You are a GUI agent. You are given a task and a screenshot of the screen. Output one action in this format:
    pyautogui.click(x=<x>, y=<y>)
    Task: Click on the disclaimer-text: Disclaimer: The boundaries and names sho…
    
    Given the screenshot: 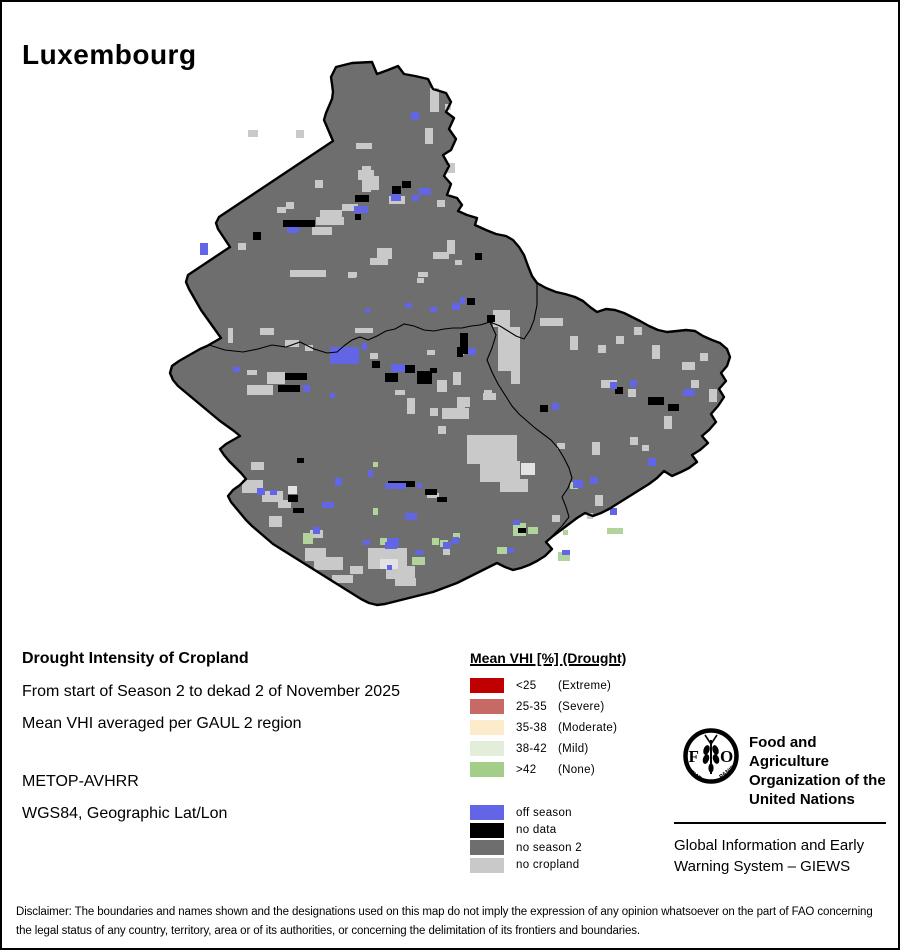 What is the action you would take?
    pyautogui.click(x=444, y=921)
    